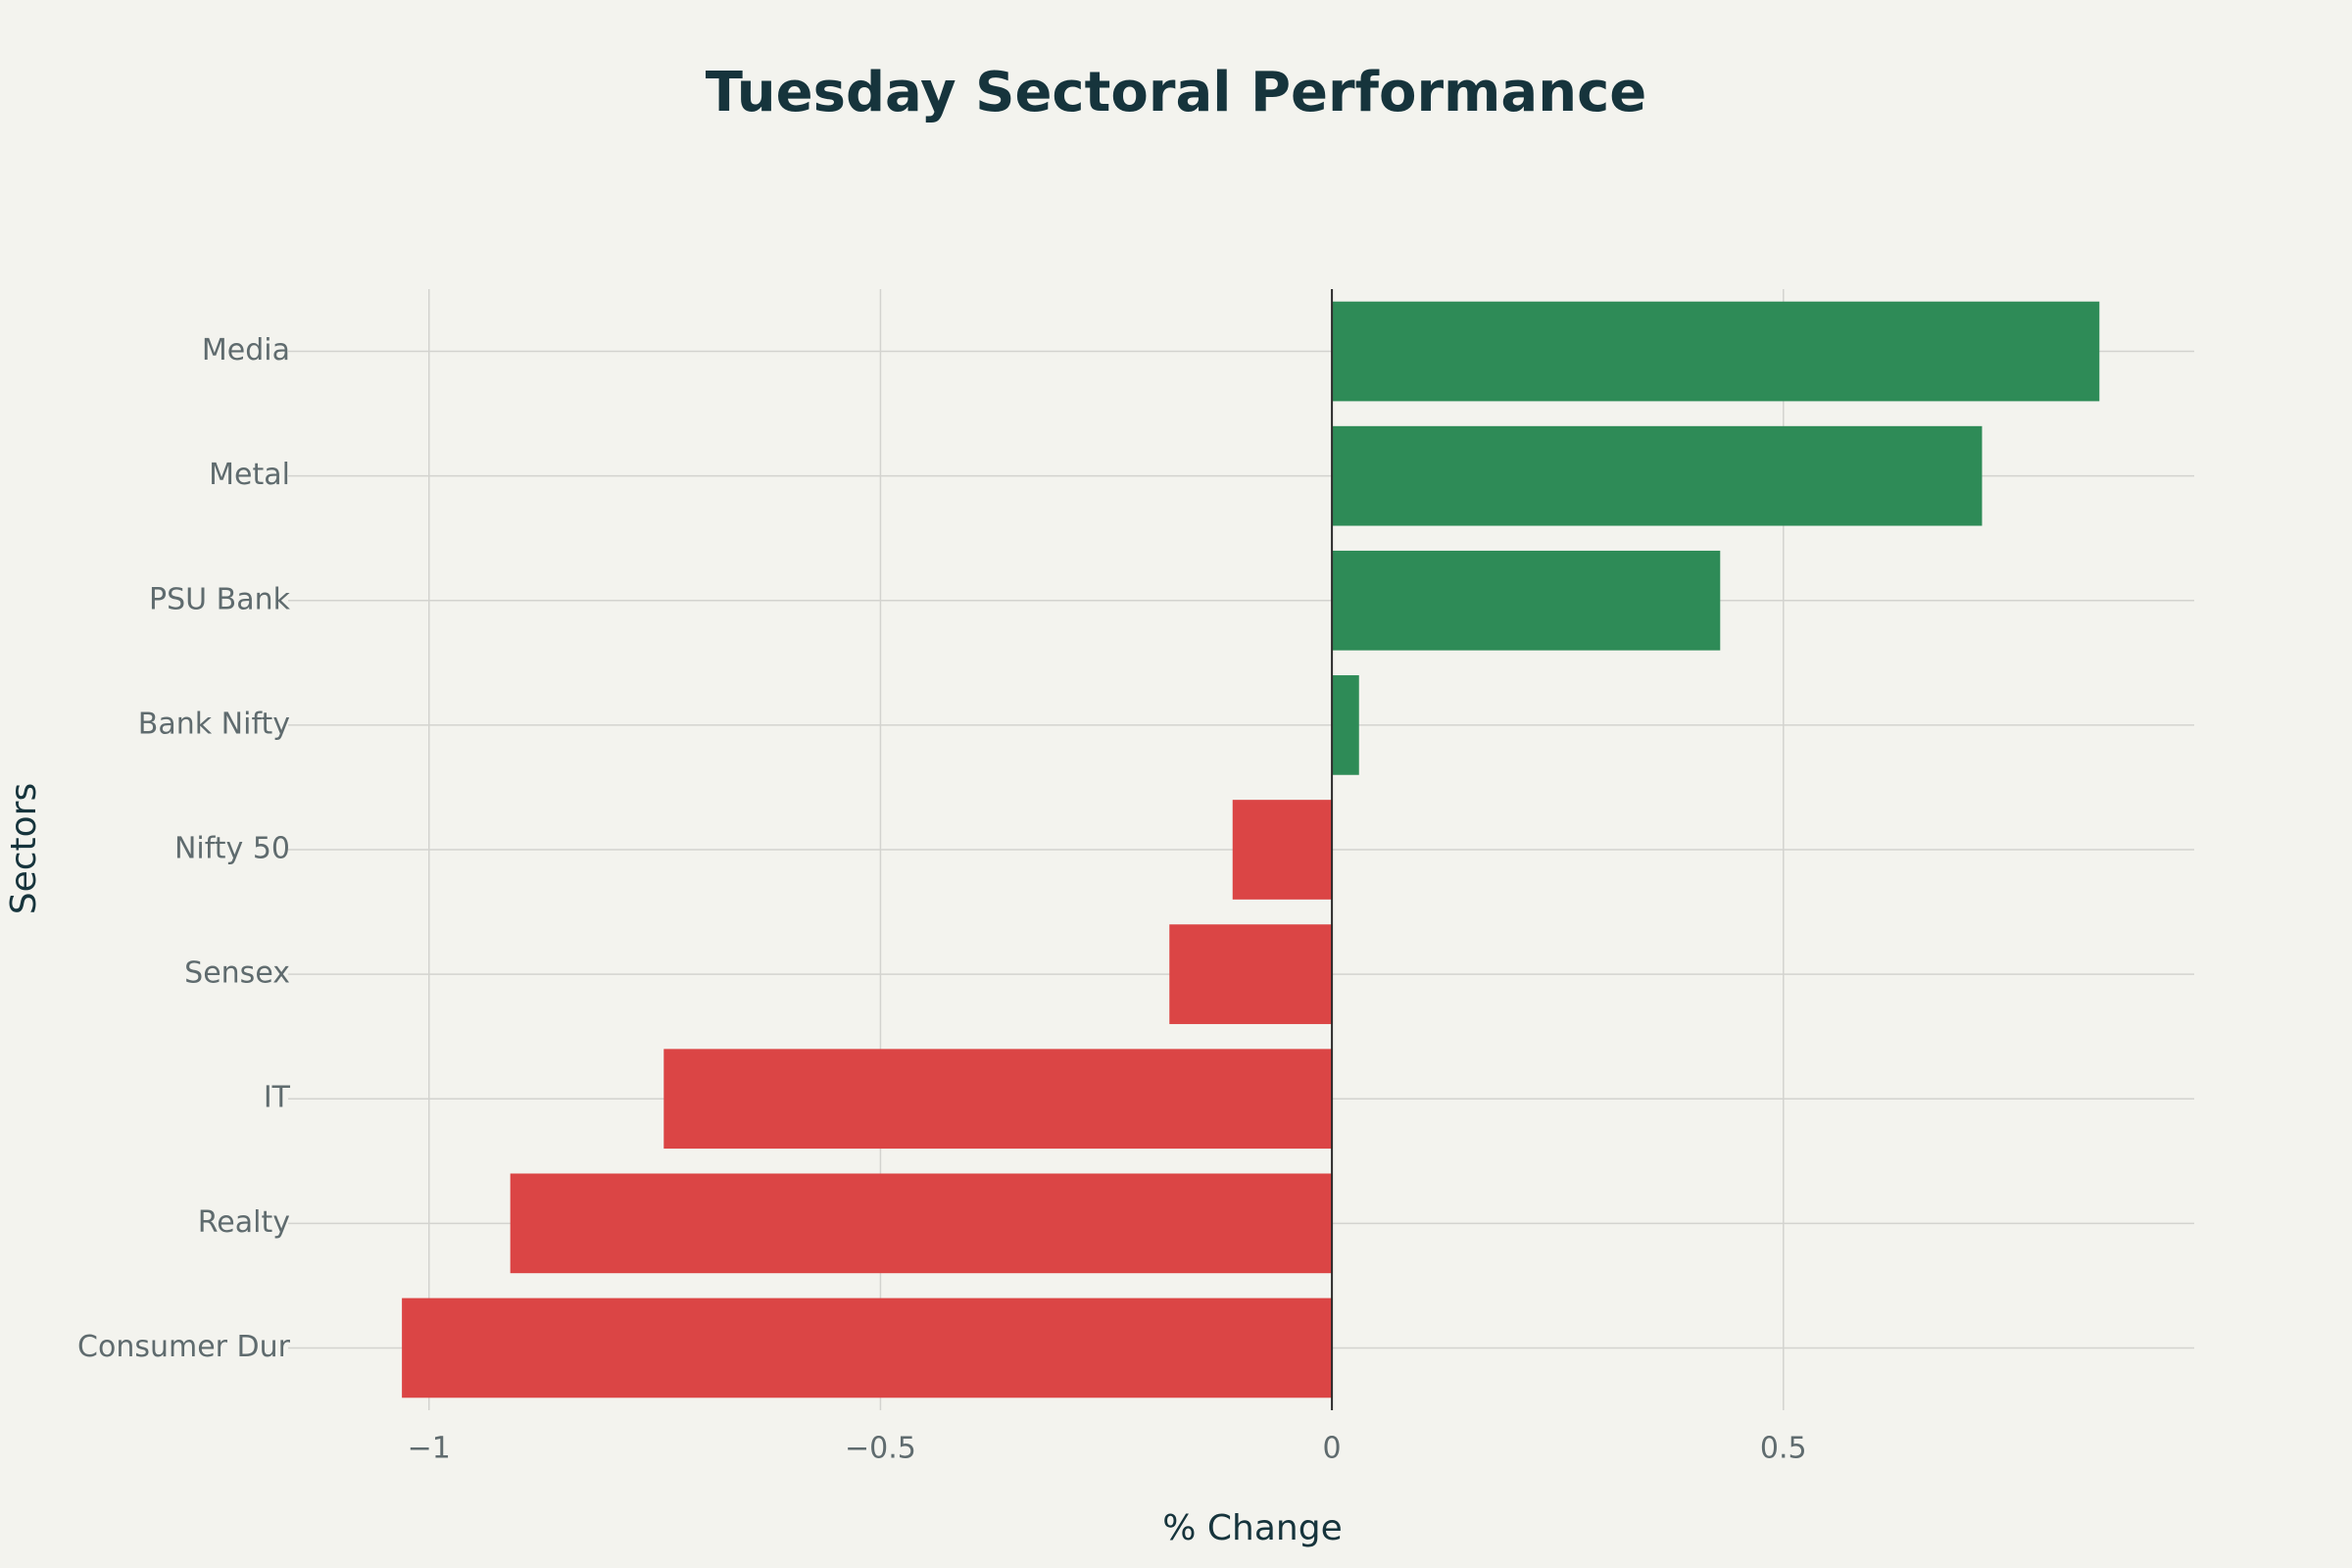 The height and width of the screenshot is (1568, 2352). I want to click on x-tick-label: −0.5, so click(880, 1449).